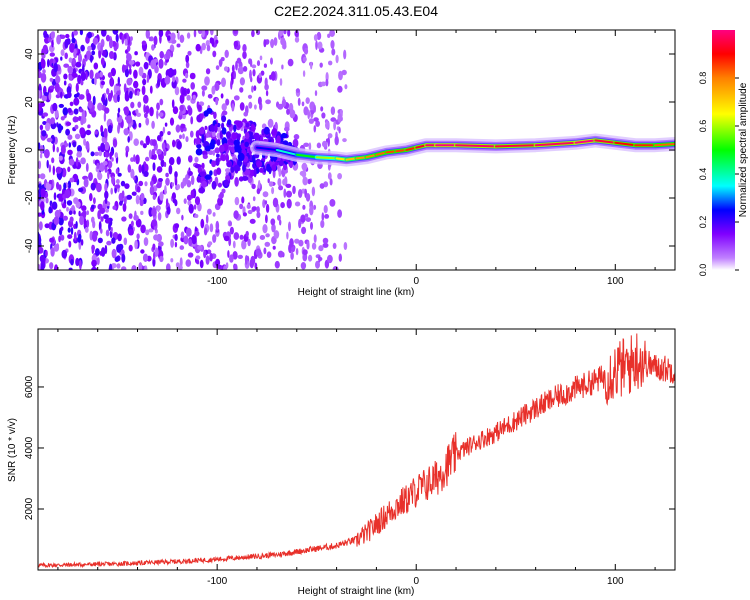 The width and height of the screenshot is (750, 600). What do you see at coordinates (29, 245) in the screenshot?
I see `y-tick-label: -40` at bounding box center [29, 245].